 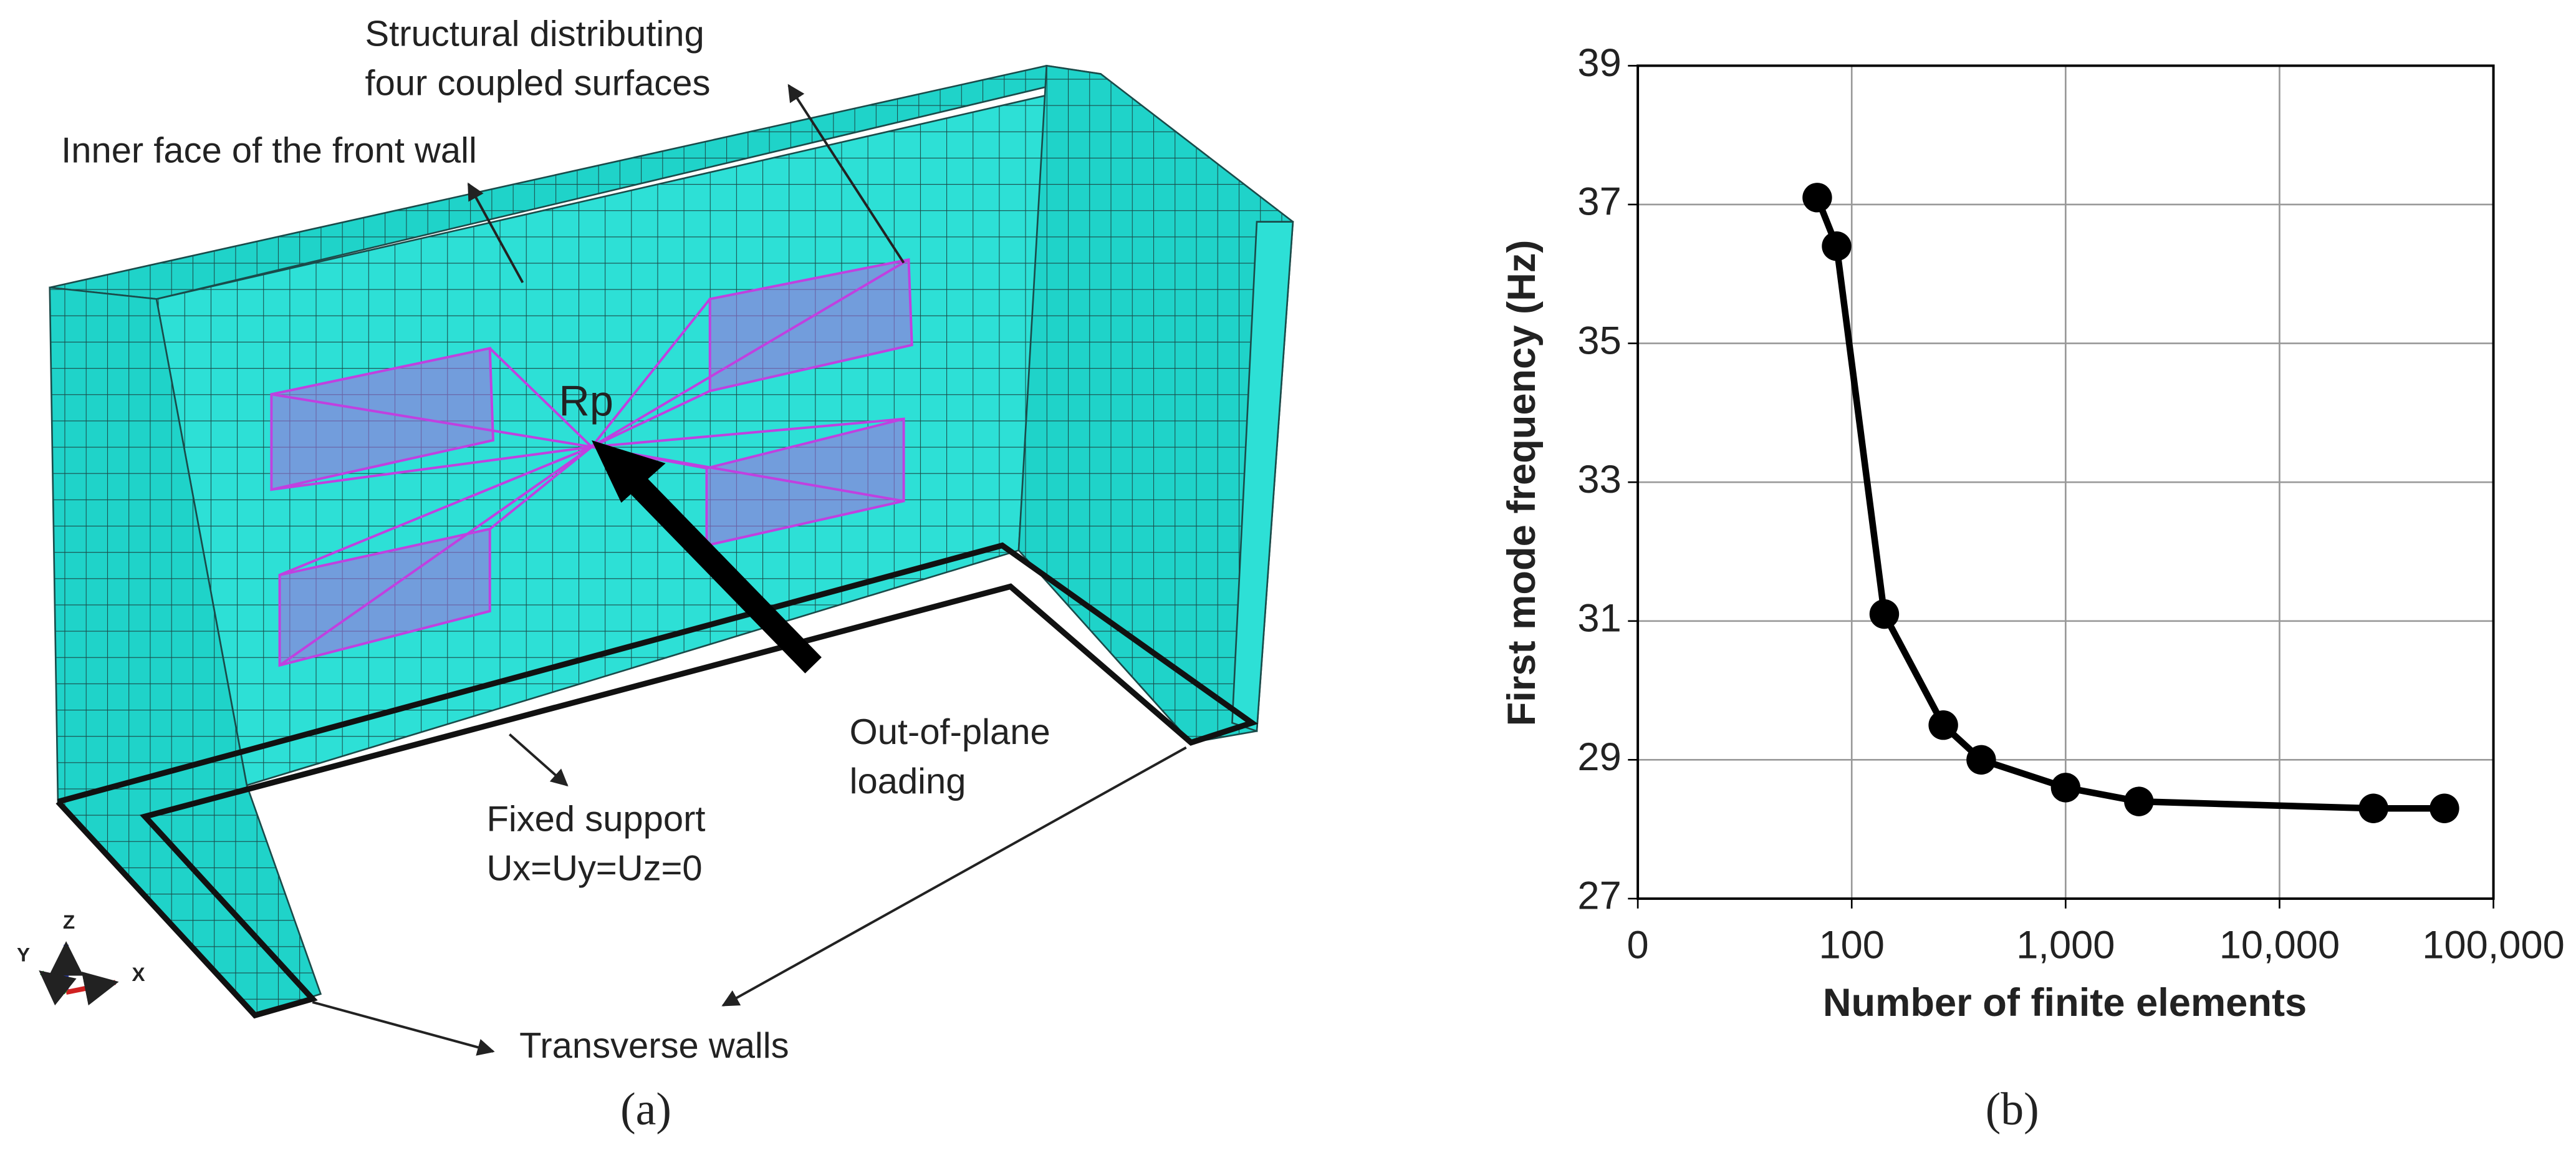 What do you see at coordinates (269, 150) in the screenshot?
I see `annotation: Inner face of the front wall` at bounding box center [269, 150].